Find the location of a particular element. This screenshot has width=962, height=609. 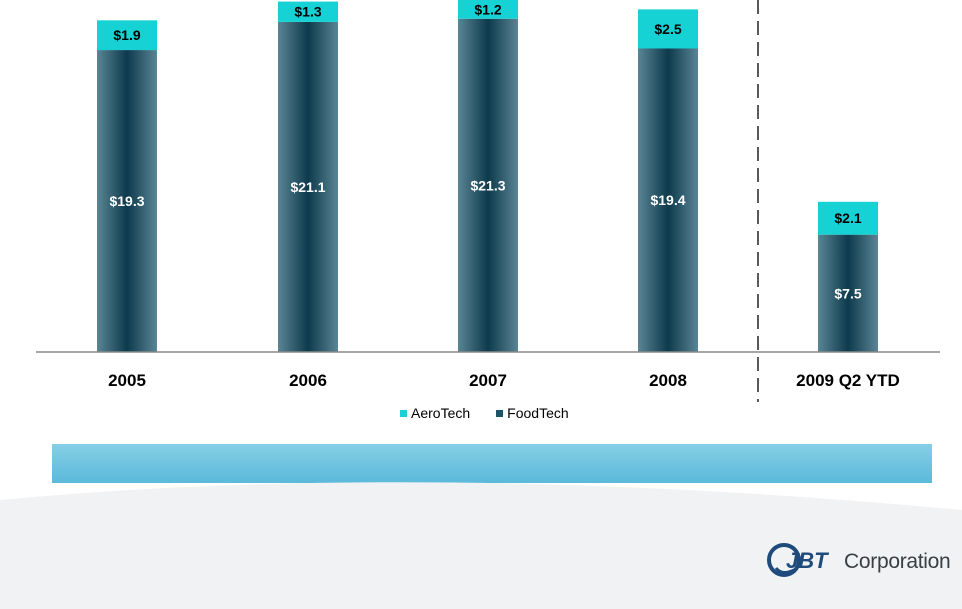

x-tick-label-2008: 2008 is located at coordinates (668, 380).